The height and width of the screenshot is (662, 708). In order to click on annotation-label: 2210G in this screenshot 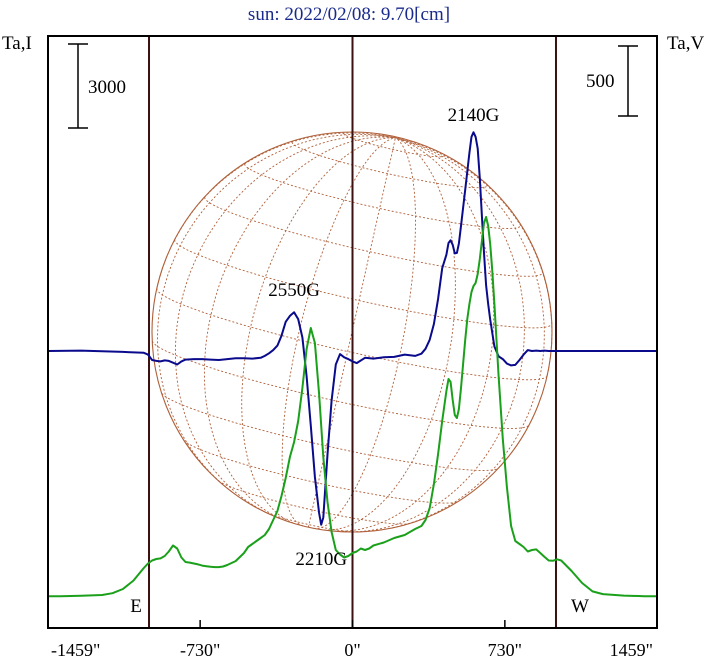, I will do `click(321, 559)`.